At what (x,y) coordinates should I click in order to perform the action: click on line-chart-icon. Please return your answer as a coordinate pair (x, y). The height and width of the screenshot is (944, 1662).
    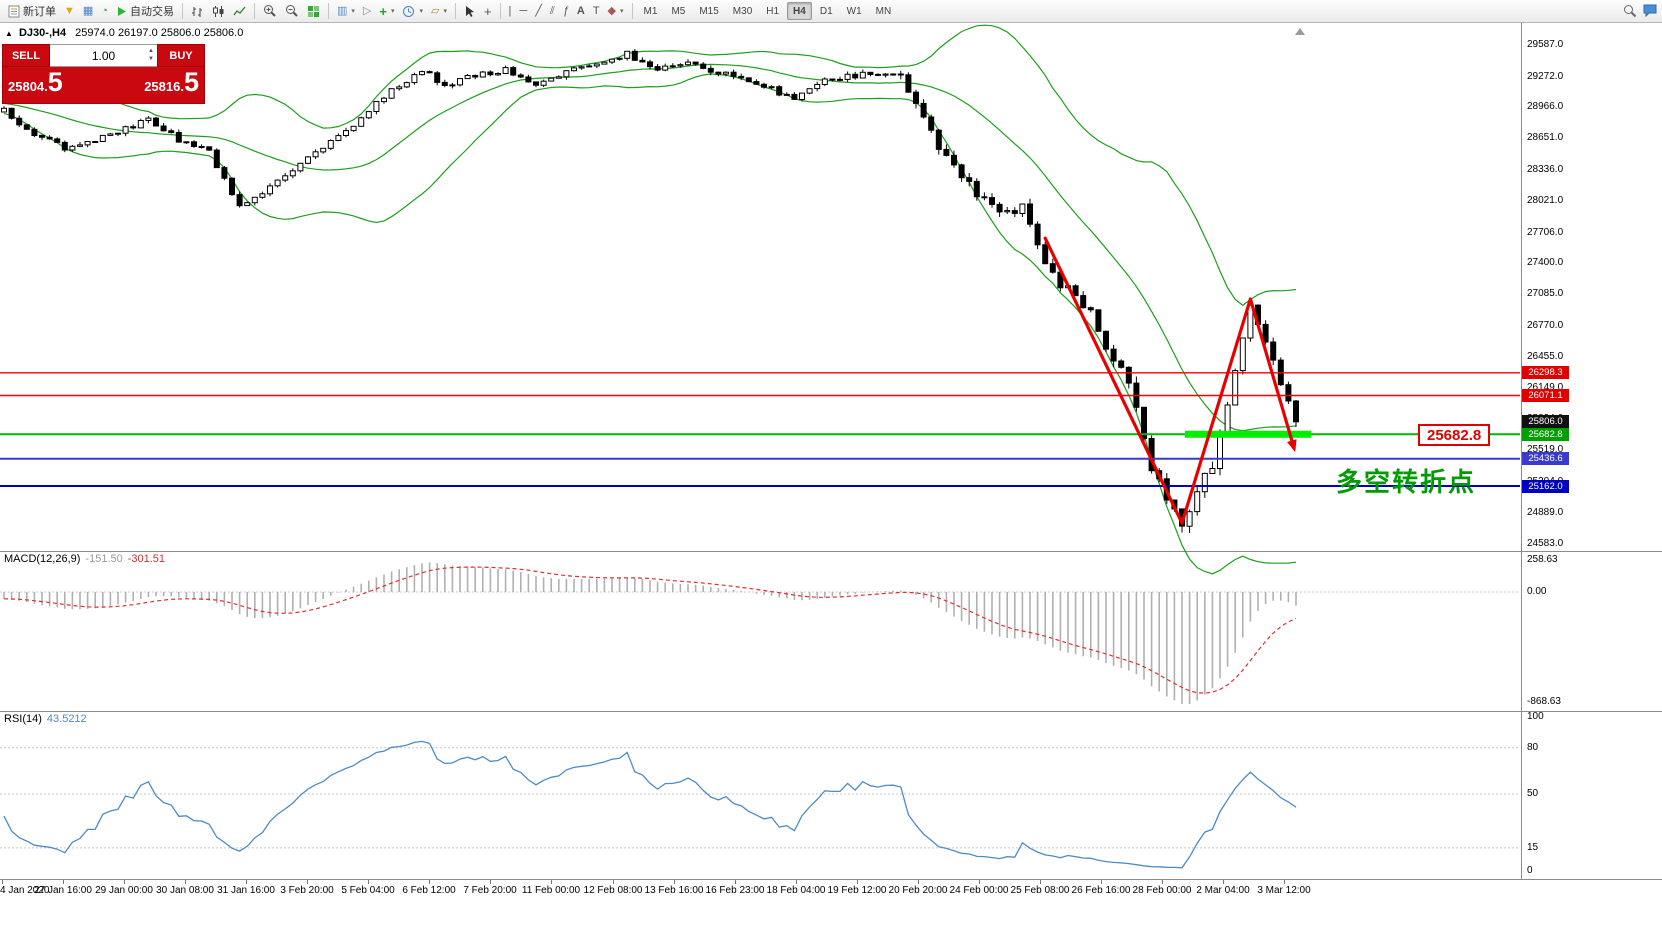
    Looking at the image, I should click on (239, 11).